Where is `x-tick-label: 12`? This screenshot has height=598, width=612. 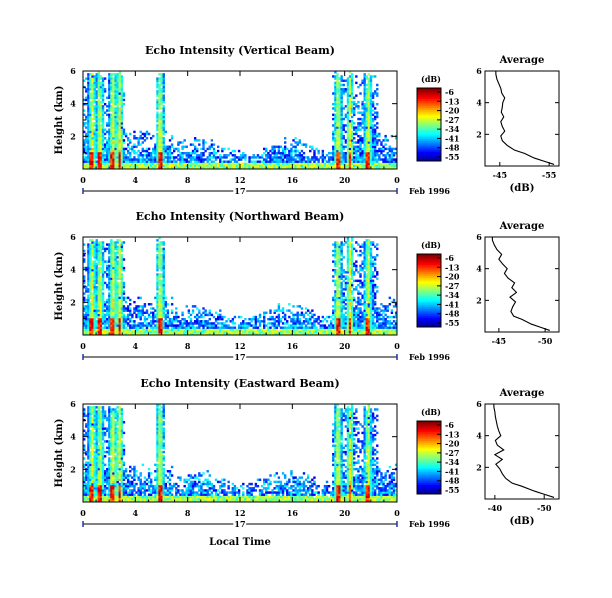
x-tick-label: 12 is located at coordinates (239, 180).